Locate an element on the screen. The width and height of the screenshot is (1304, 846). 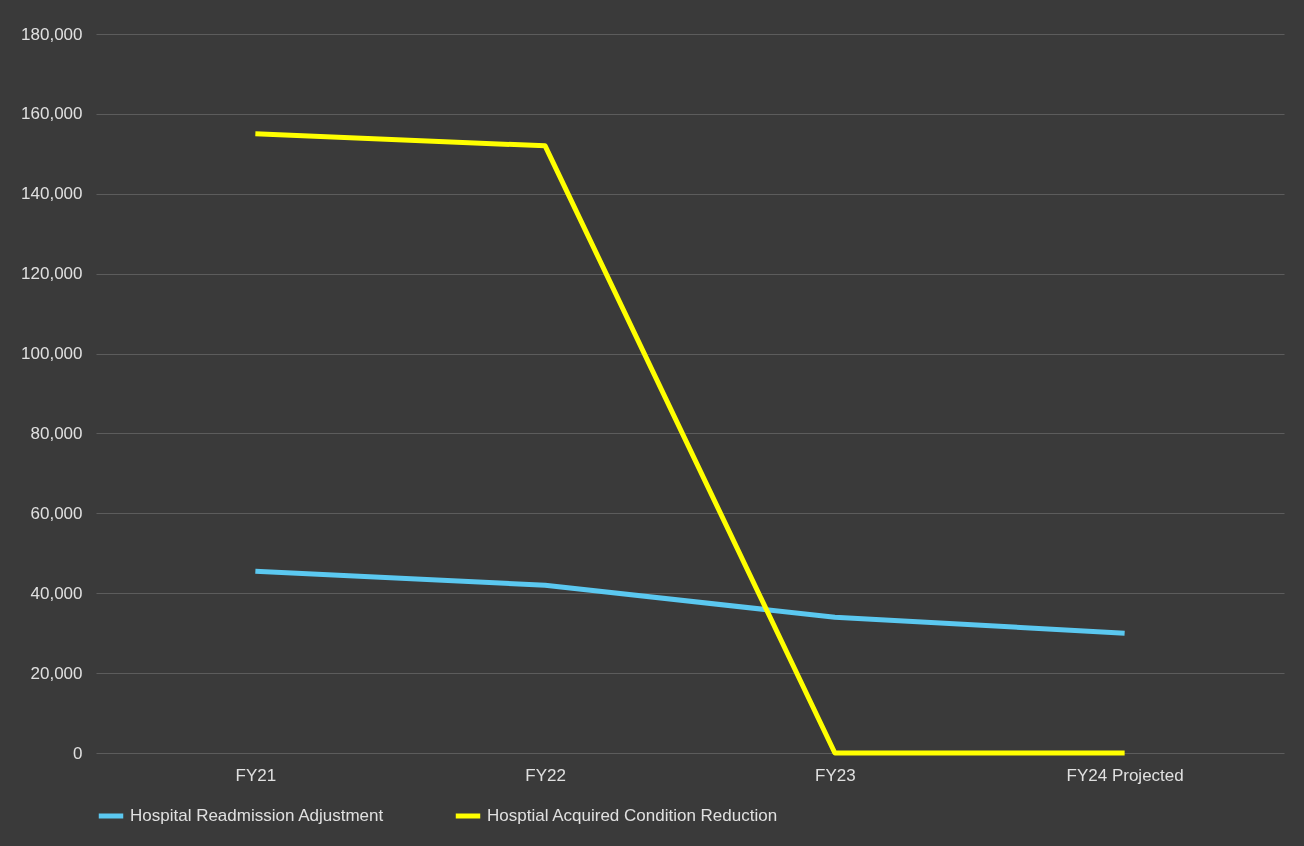
x-tick-label: FY21 is located at coordinates (256, 775).